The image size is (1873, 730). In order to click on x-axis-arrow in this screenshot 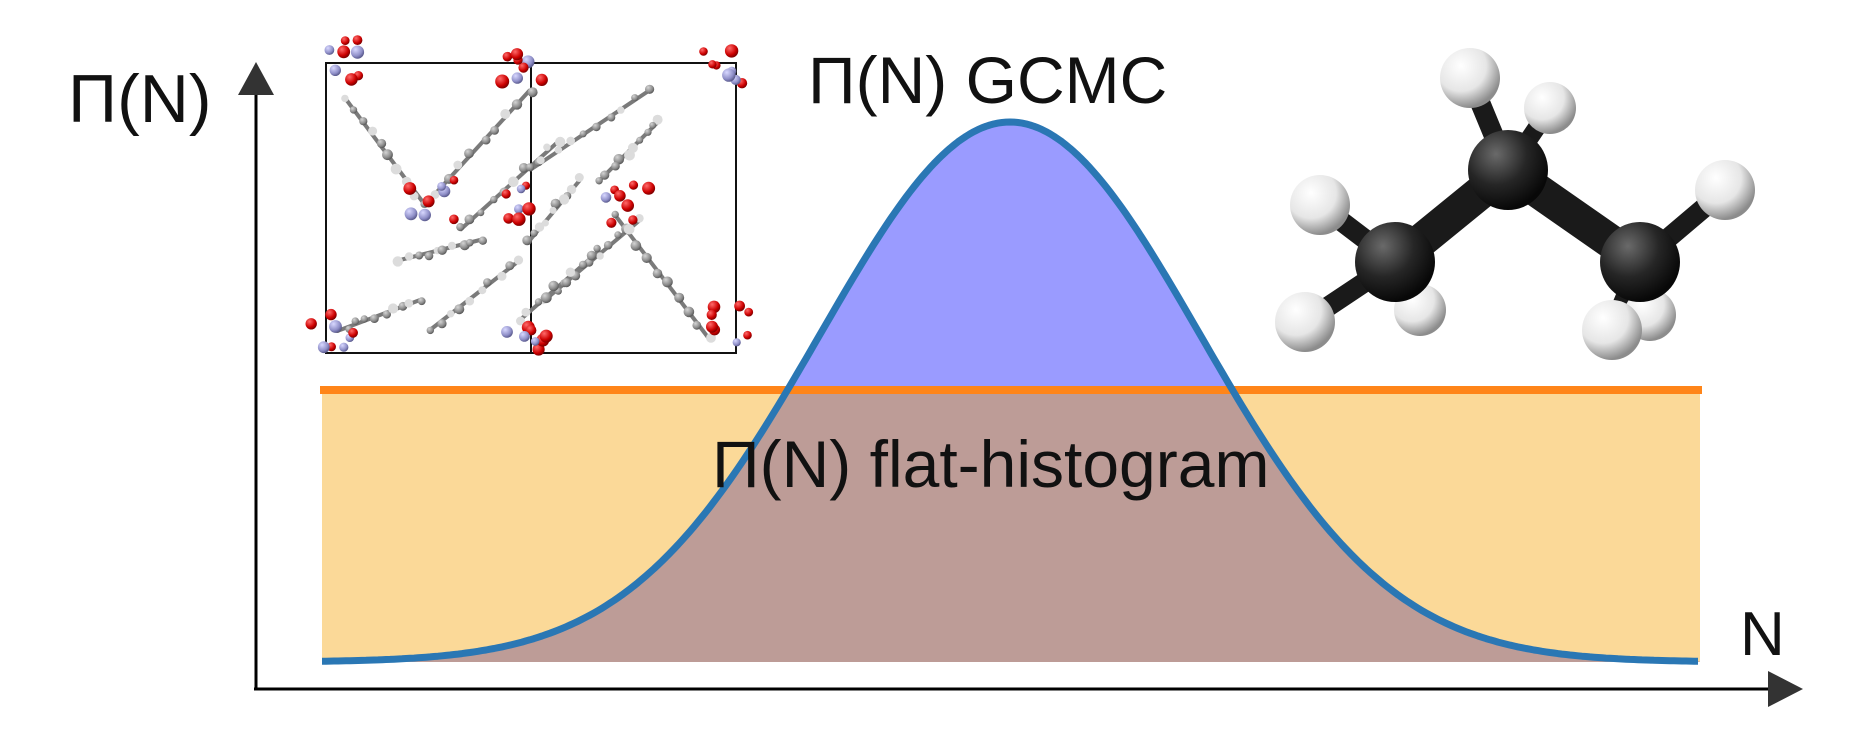, I will do `click(1785, 689)`.